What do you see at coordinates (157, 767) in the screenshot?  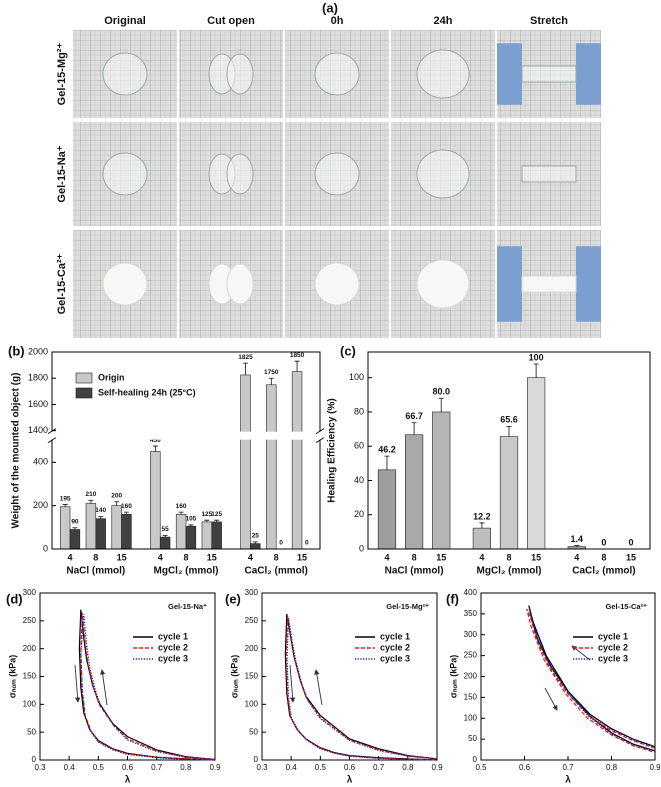 I see `x-tick-label: 0.7` at bounding box center [157, 767].